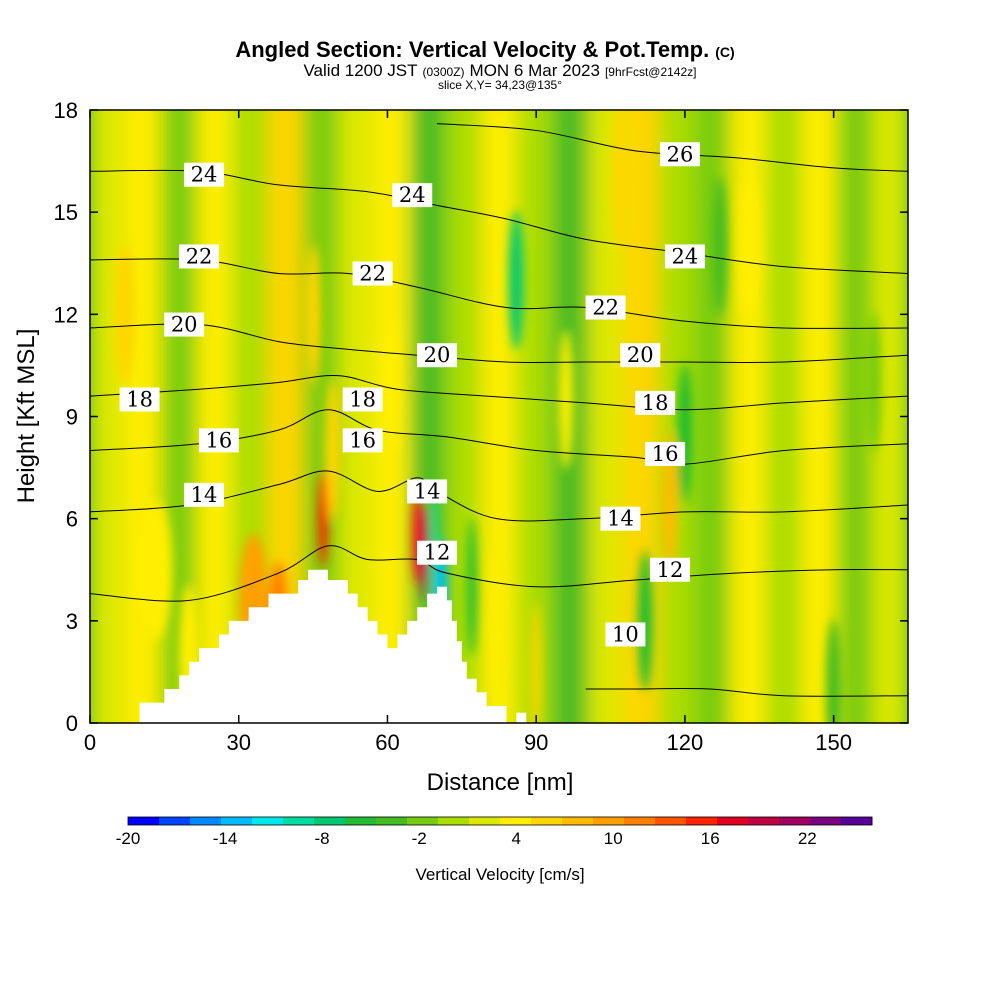 The width and height of the screenshot is (1000, 1000). I want to click on x-axis-label: Distance [nm], so click(500, 782).